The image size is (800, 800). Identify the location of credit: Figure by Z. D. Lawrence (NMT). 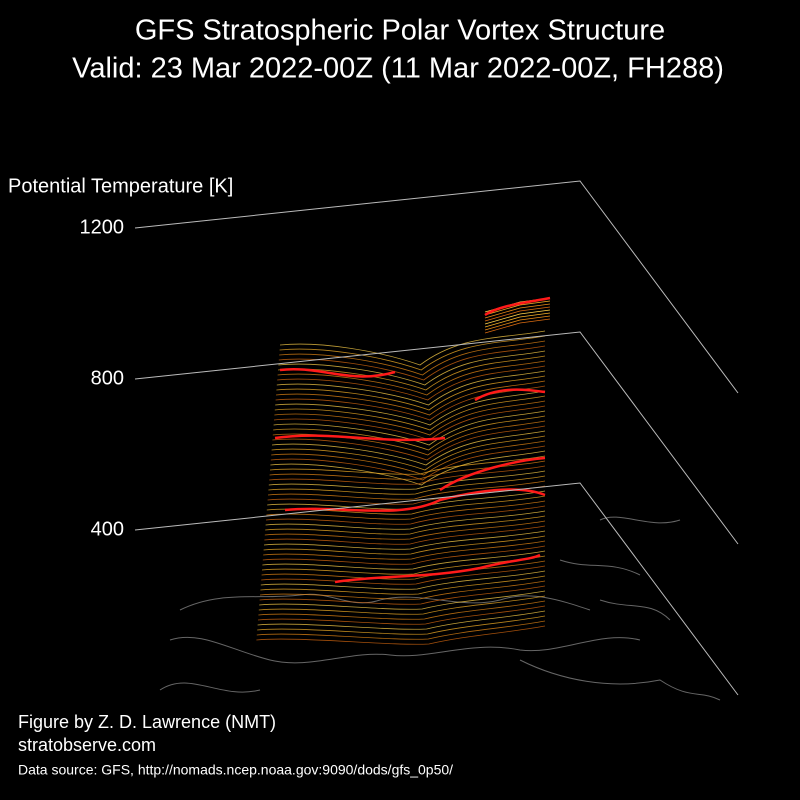
(147, 722).